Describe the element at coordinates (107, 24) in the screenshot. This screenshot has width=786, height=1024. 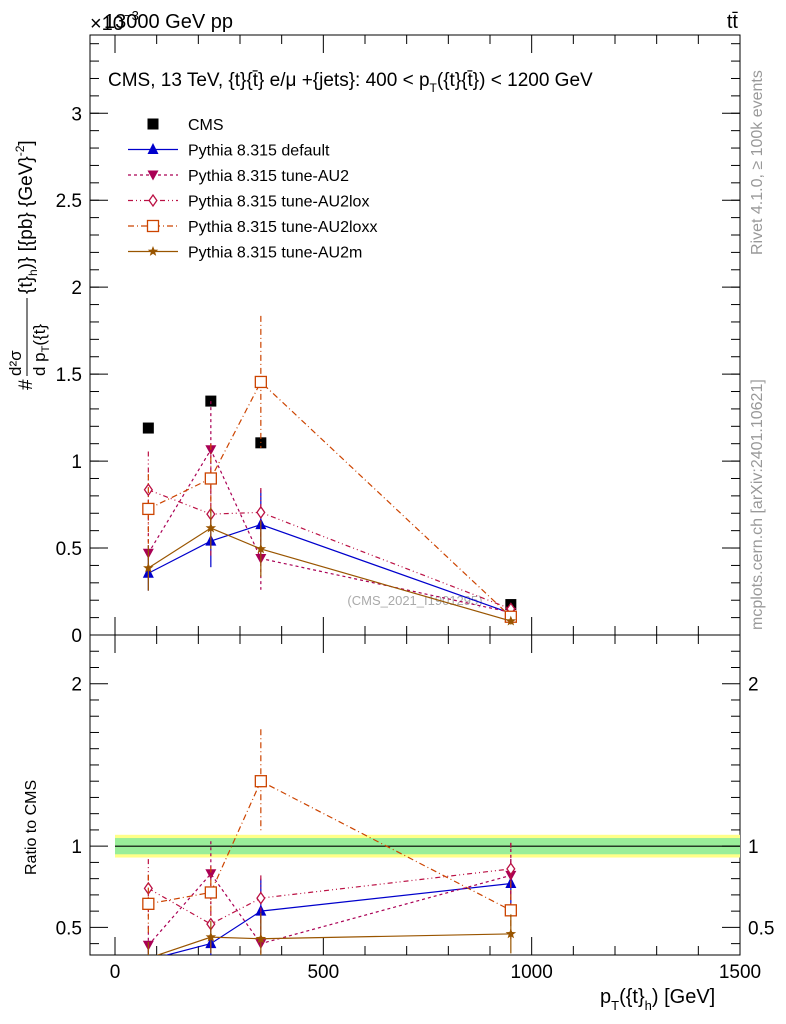
I see `scale-prefix: ×10` at that location.